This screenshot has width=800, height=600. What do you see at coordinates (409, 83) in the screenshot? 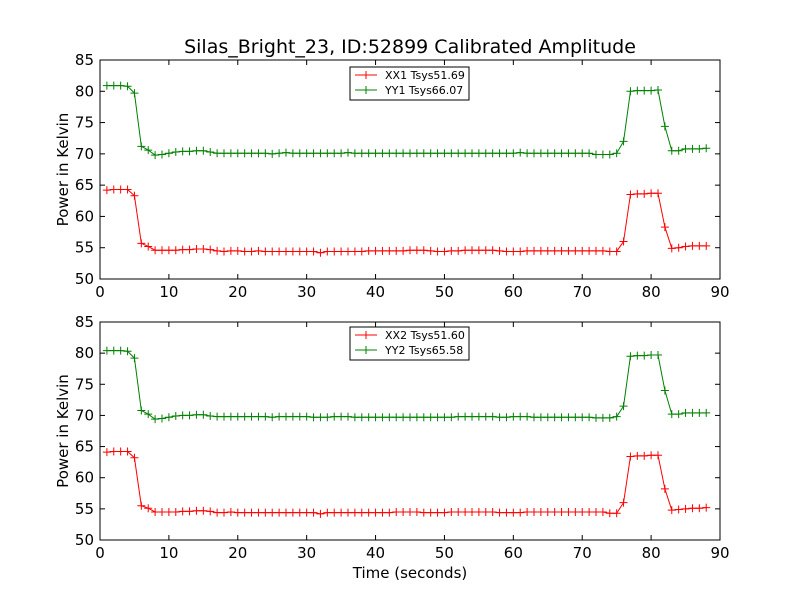
I see `legend-box` at bounding box center [409, 83].